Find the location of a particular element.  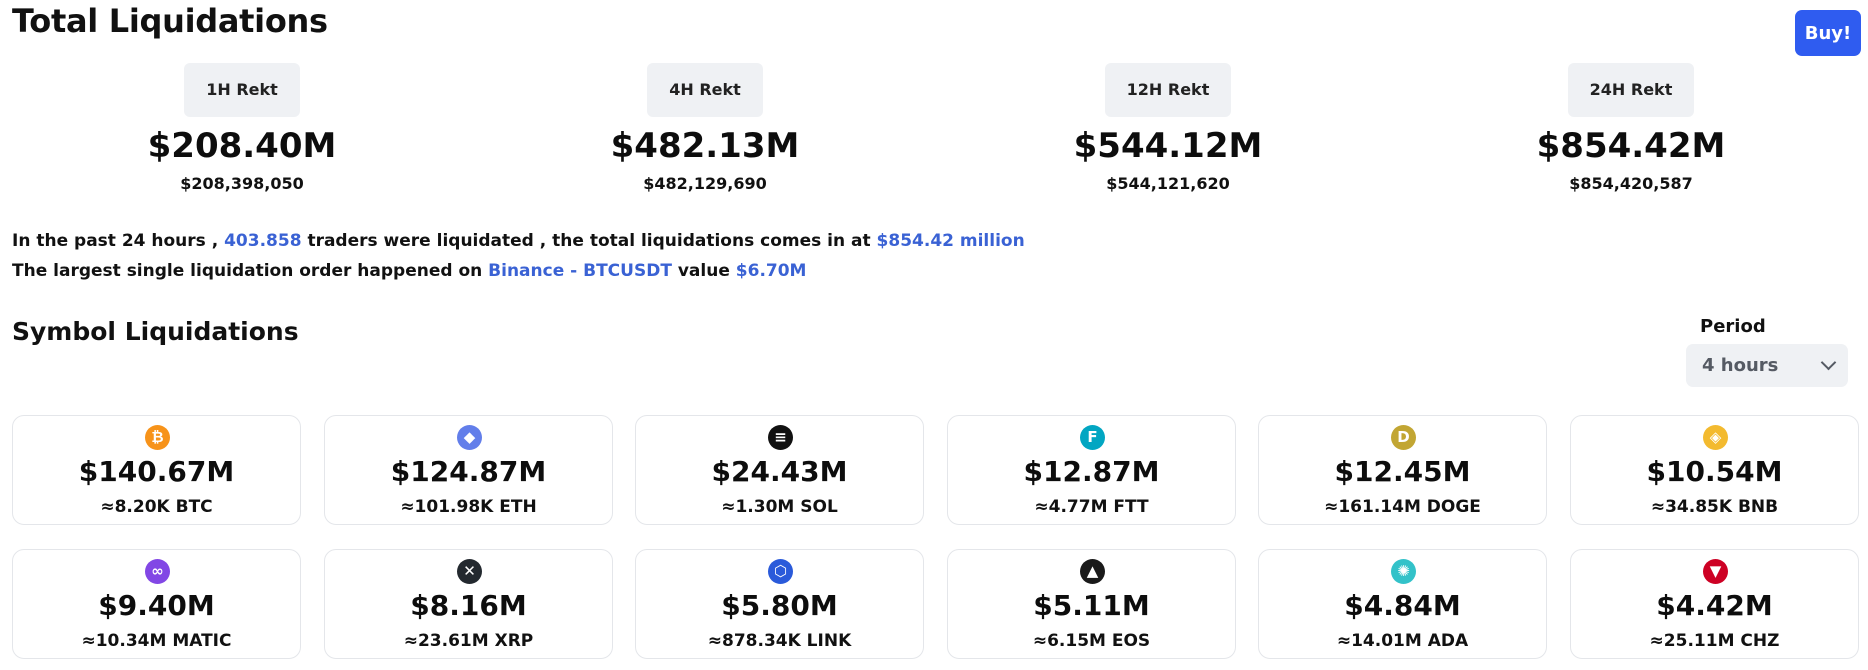

symbol-value: $12.87M is located at coordinates (1091, 471).